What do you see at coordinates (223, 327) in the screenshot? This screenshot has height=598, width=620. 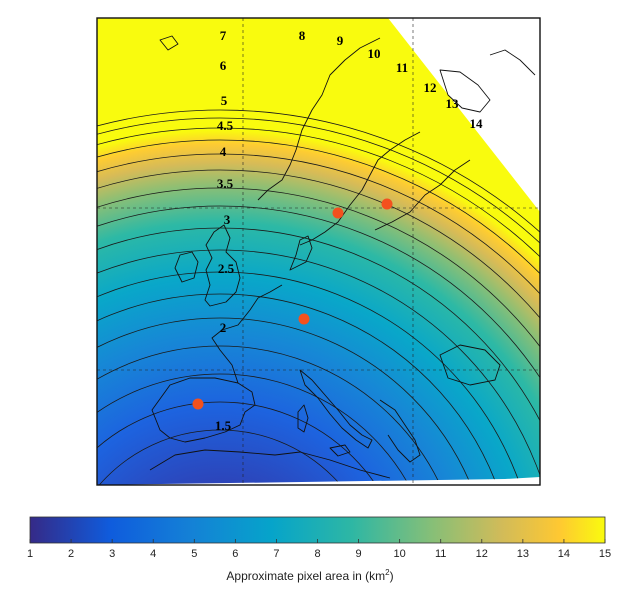 I see `contour-label: 2` at bounding box center [223, 327].